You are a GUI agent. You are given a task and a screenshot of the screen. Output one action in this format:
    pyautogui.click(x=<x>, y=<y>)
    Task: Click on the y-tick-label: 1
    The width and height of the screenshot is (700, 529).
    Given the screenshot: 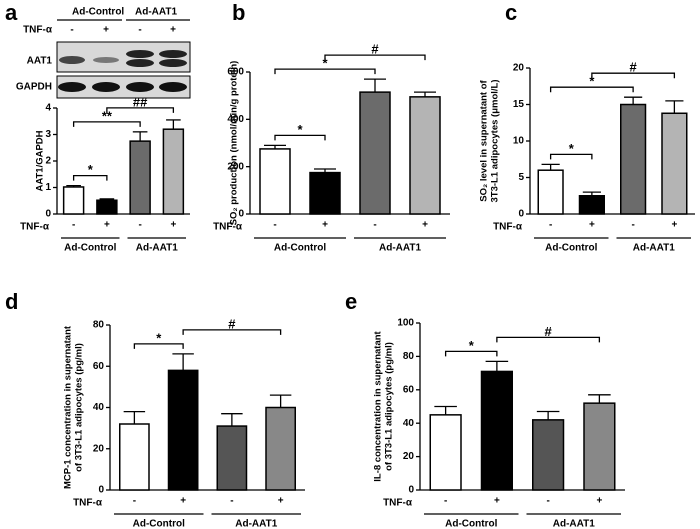 What is the action you would take?
    pyautogui.click(x=48, y=187)
    